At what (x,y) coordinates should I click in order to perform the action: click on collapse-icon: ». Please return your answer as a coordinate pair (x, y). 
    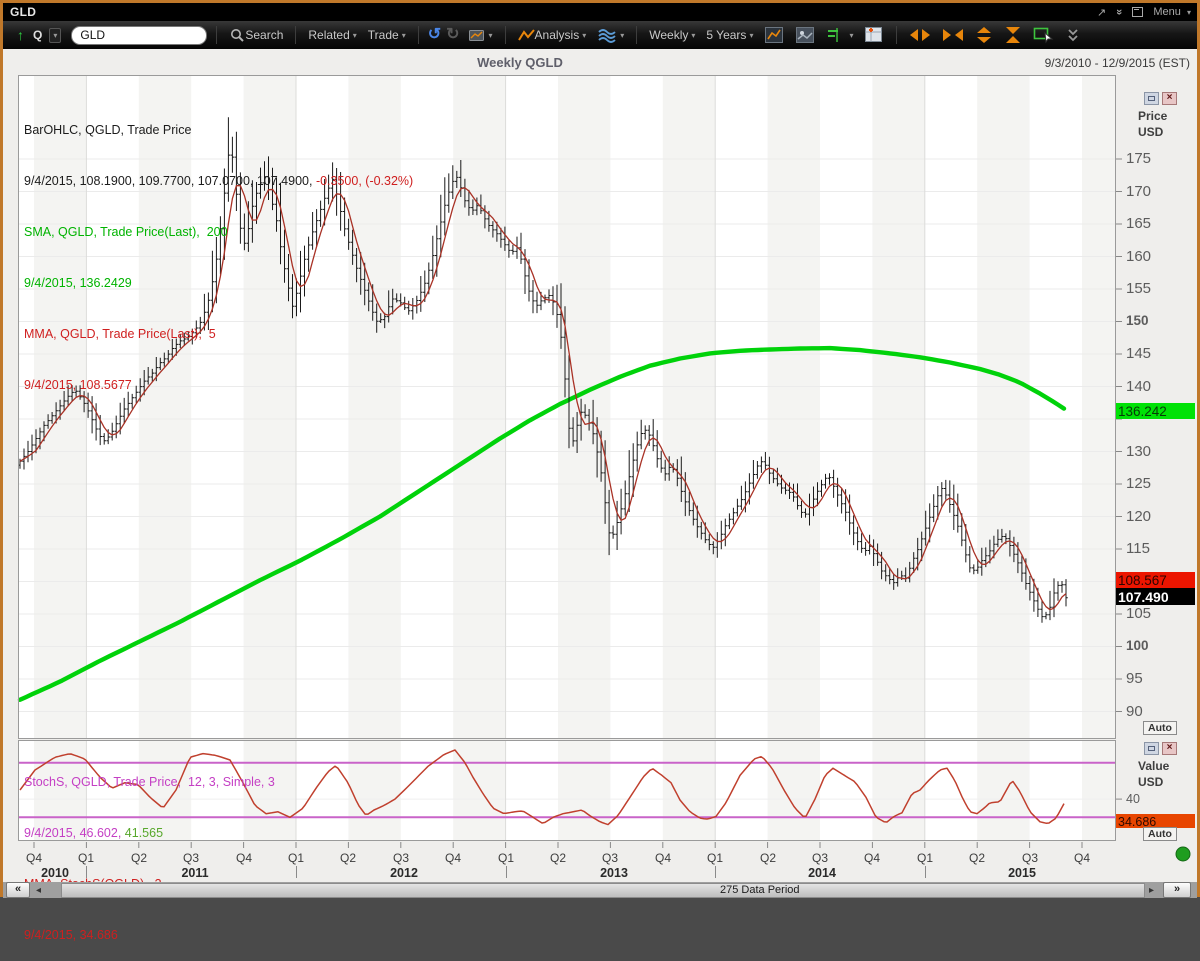
    Looking at the image, I should click on (1119, 12).